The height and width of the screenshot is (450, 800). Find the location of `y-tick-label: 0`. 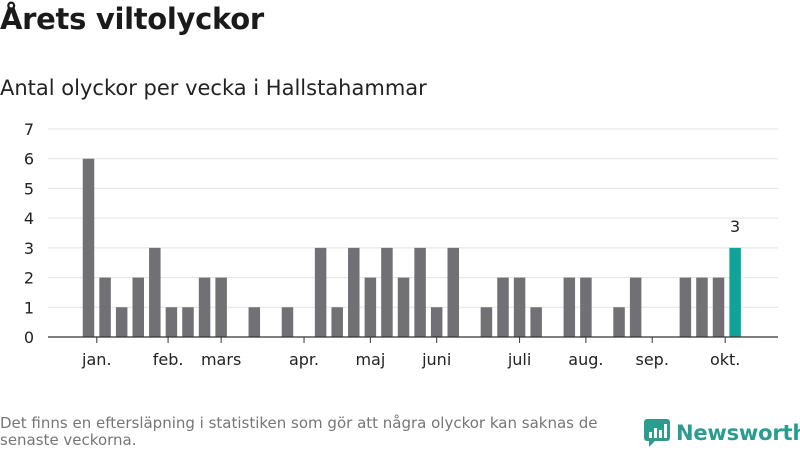

y-tick-label: 0 is located at coordinates (29, 337).